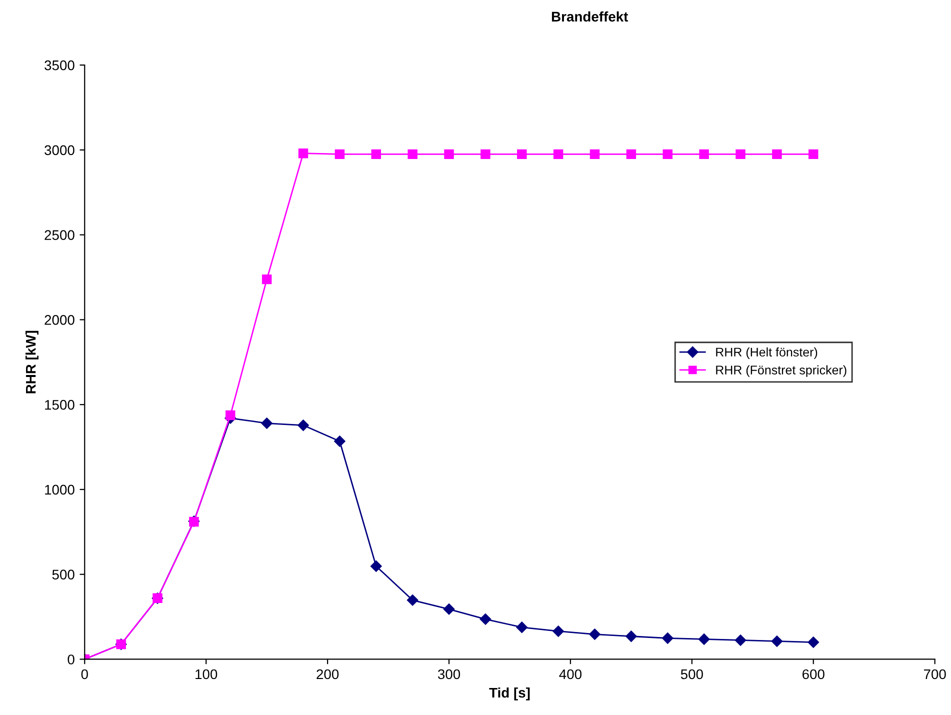  What do you see at coordinates (59, 65) in the screenshot?
I see `y-tick-label: 3500` at bounding box center [59, 65].